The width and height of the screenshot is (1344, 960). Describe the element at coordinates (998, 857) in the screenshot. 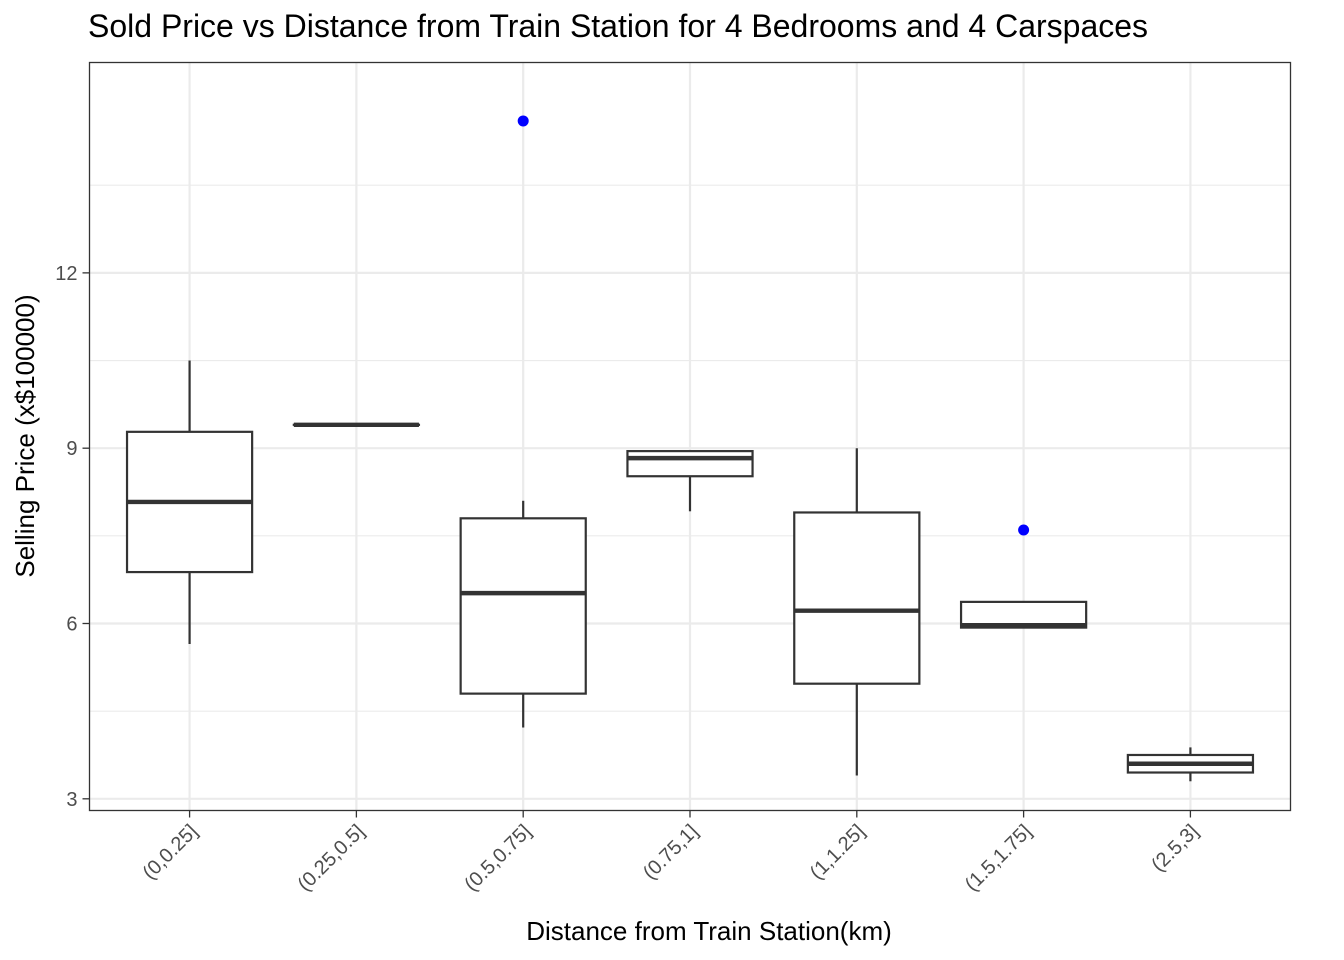

I see `x-tick-label: (1.5,1.75]` at that location.